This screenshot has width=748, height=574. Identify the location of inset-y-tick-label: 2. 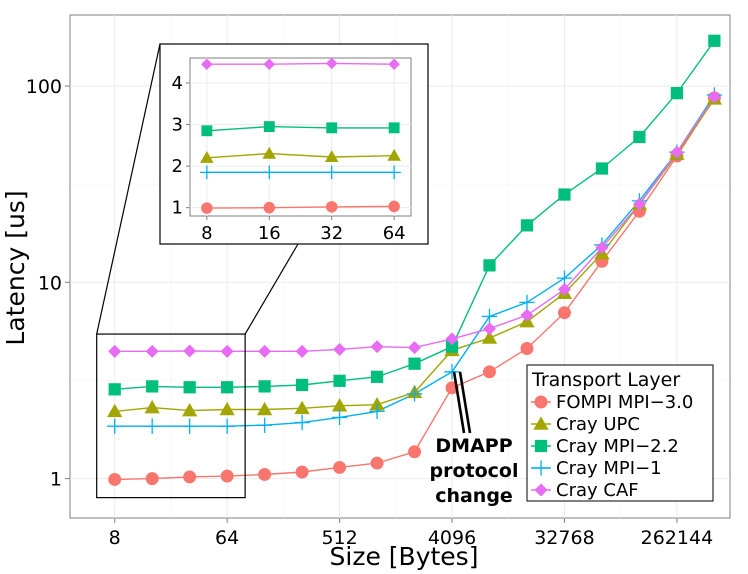
(177, 166).